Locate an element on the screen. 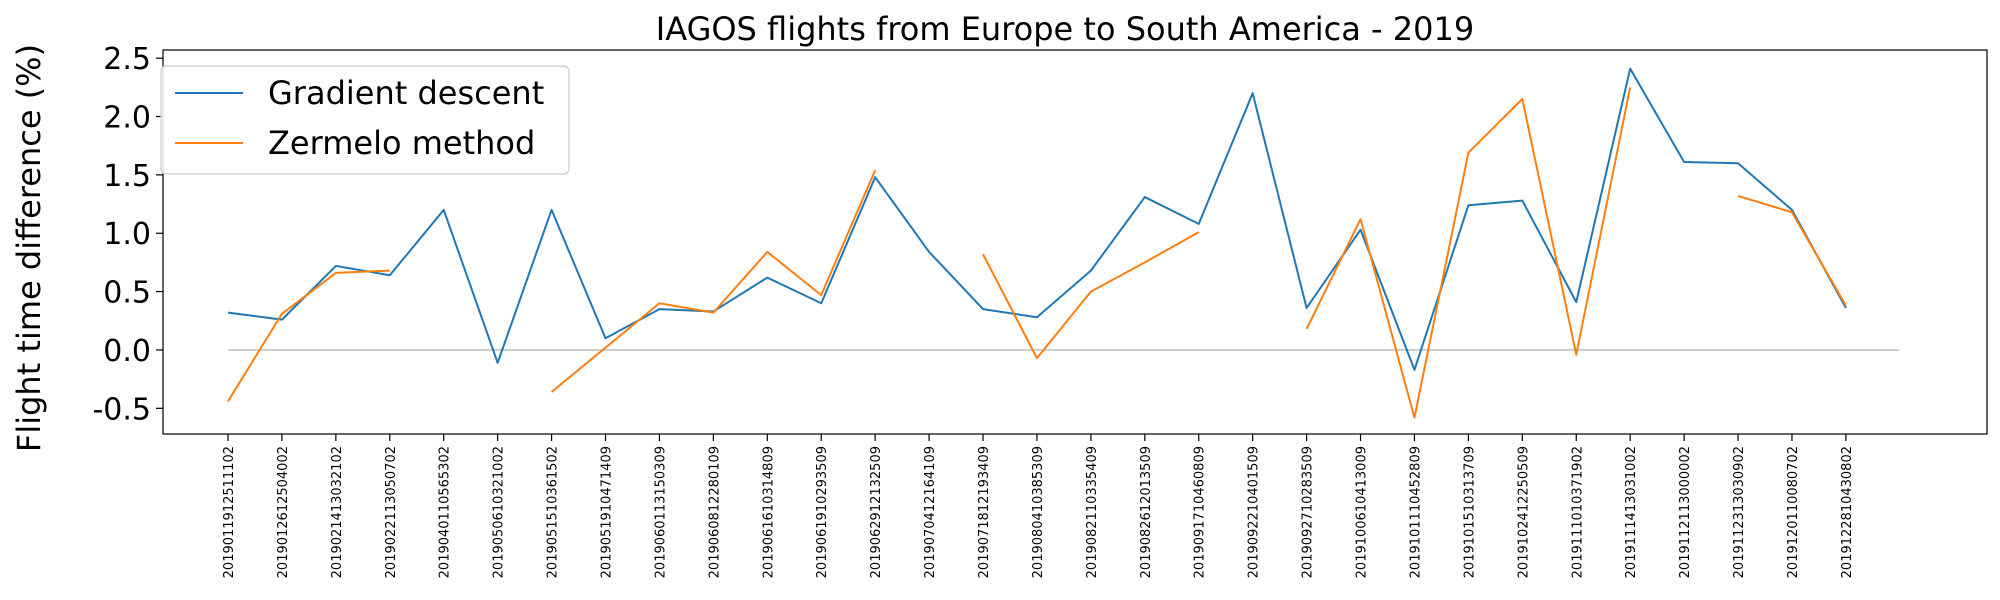 Image resolution: width=2000 pixels, height=600 pixels. x-tick-label: 2019051510361502 is located at coordinates (553, 512).